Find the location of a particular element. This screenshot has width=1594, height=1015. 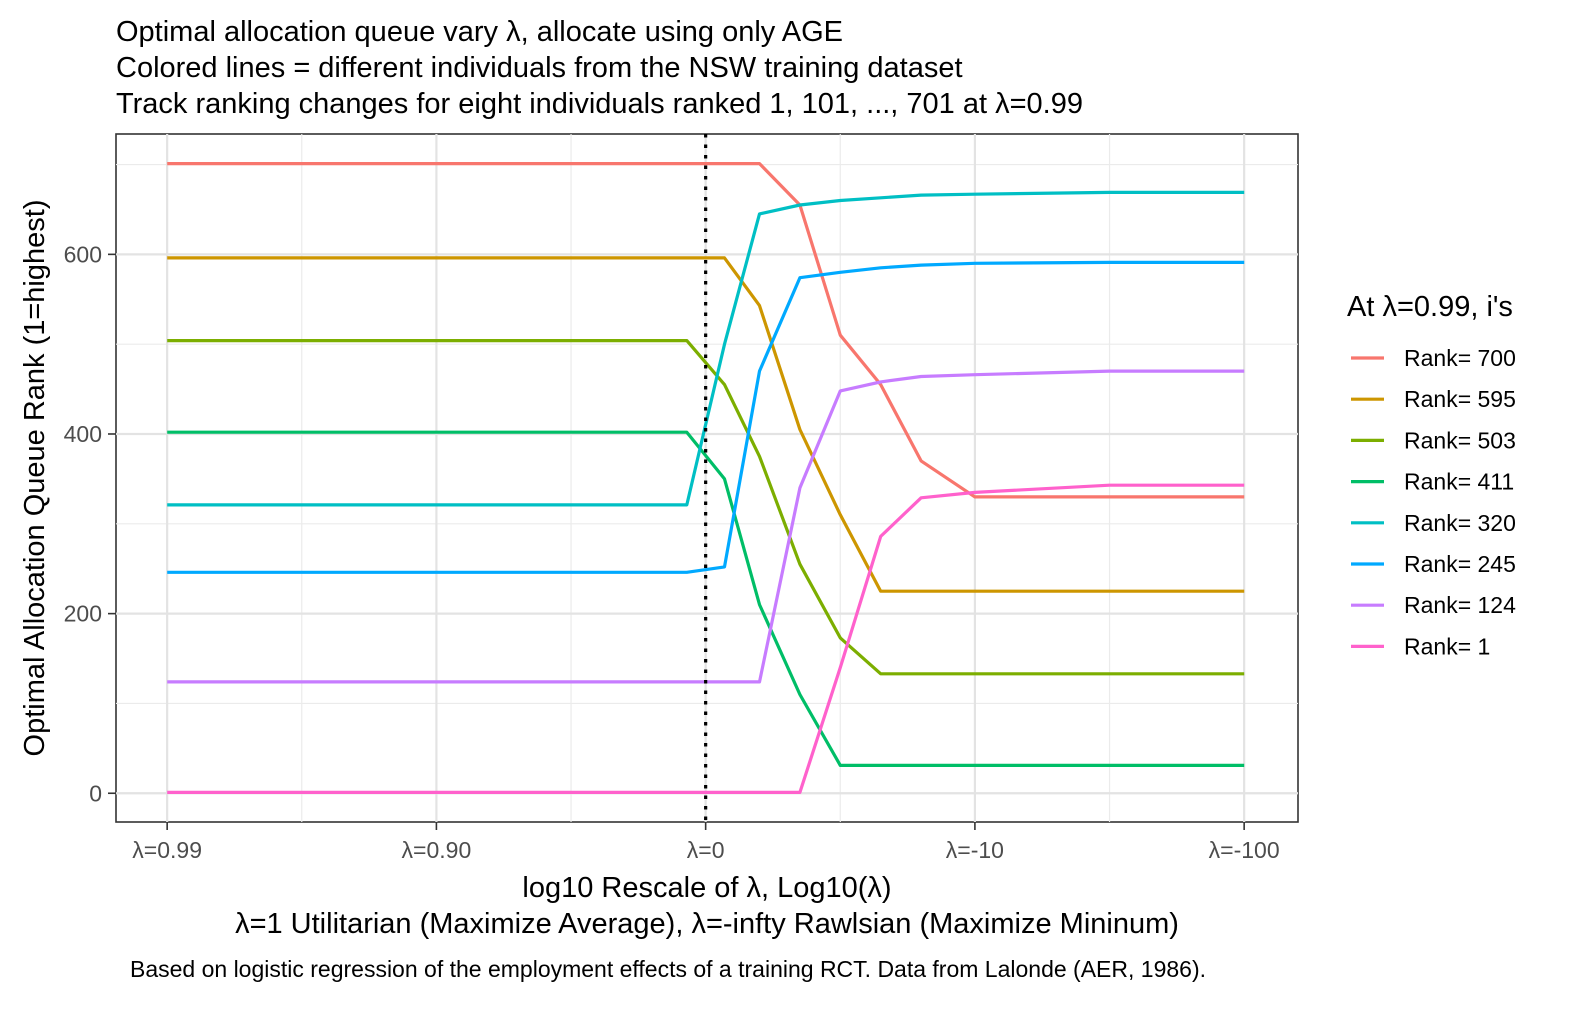

legend-title: At λ=0.99, i's is located at coordinates (1430, 307).